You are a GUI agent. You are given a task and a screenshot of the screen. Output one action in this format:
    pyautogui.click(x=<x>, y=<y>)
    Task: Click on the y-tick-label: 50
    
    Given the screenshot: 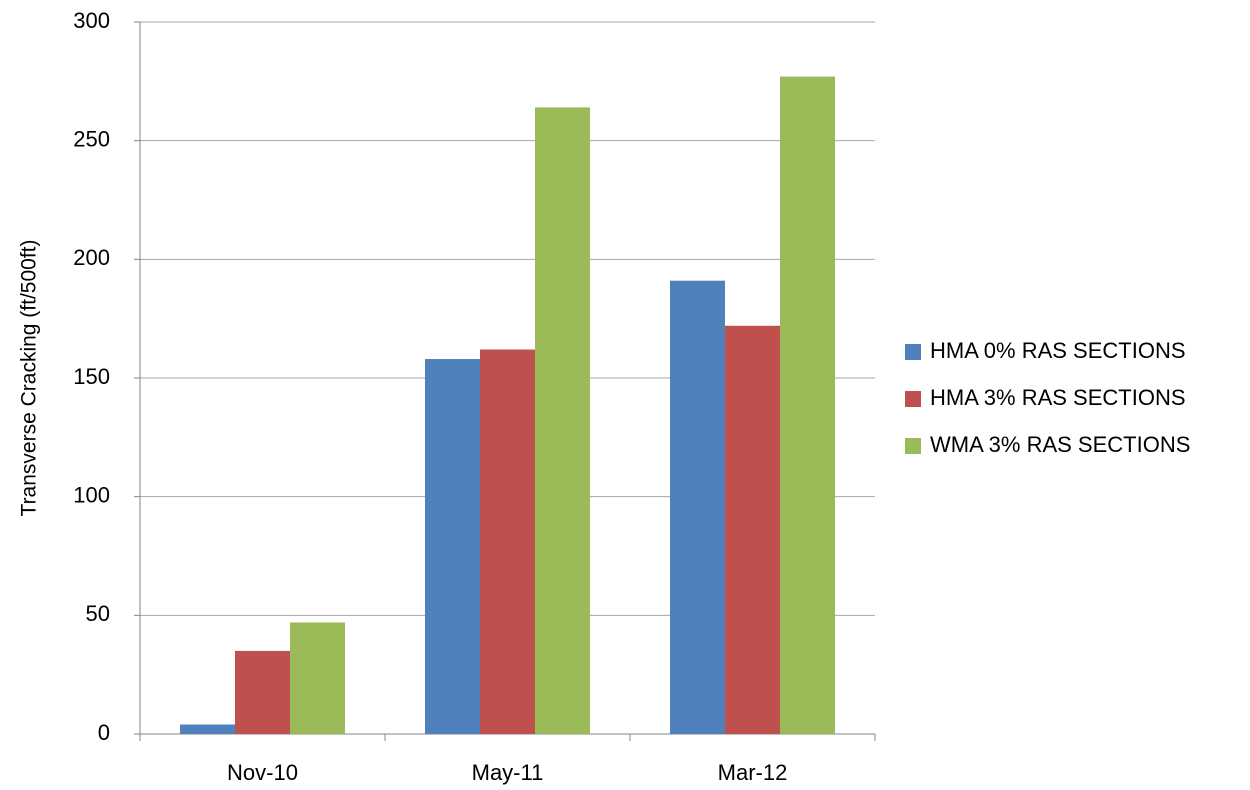 What is the action you would take?
    pyautogui.click(x=98, y=613)
    